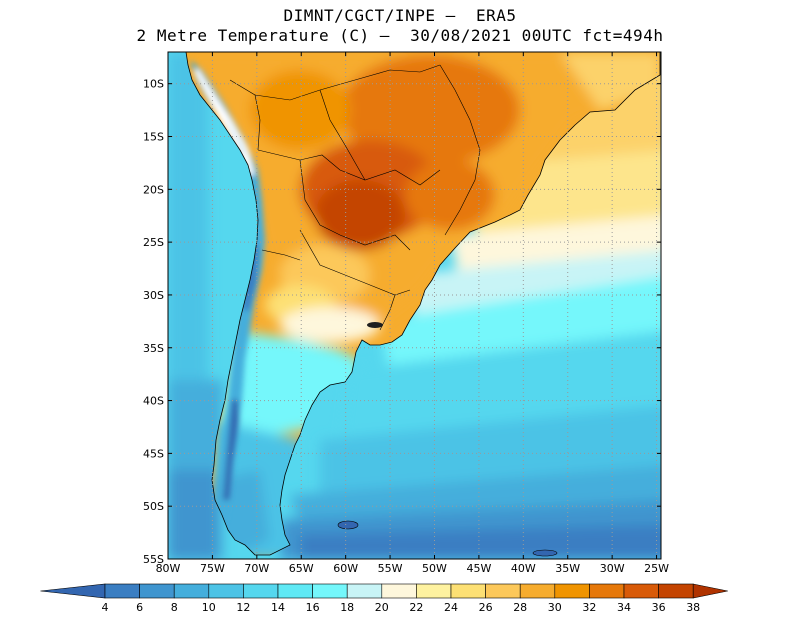 This screenshot has width=800, height=618. I want to click on lat-label: 55S, so click(153, 559).